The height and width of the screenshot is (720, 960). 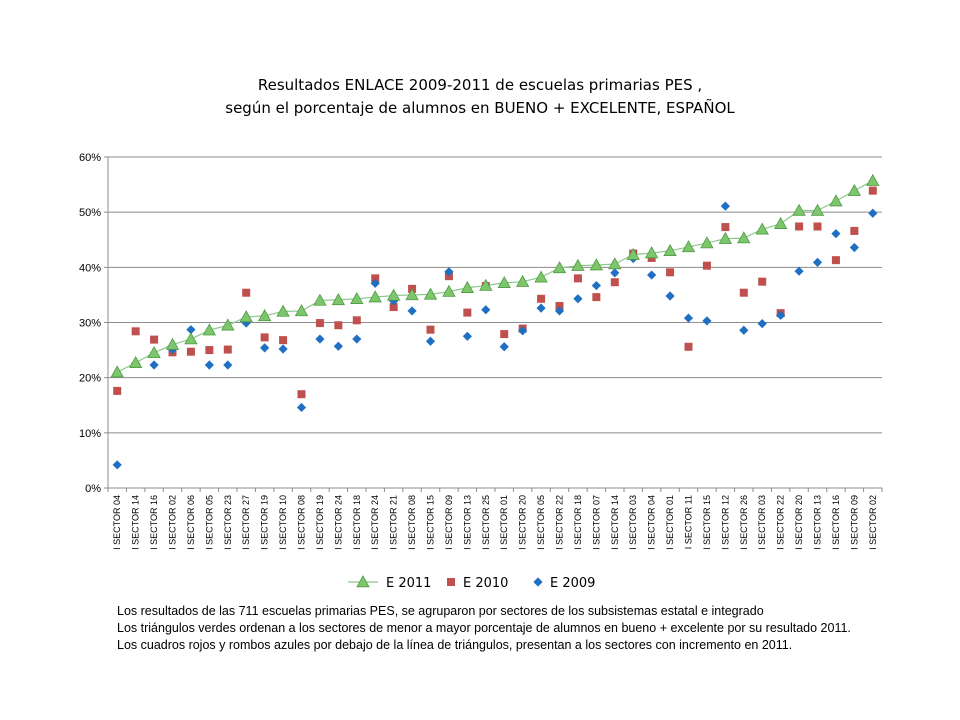 What do you see at coordinates (191, 522) in the screenshot?
I see `x-tick-label: I SECTOR 06` at bounding box center [191, 522].